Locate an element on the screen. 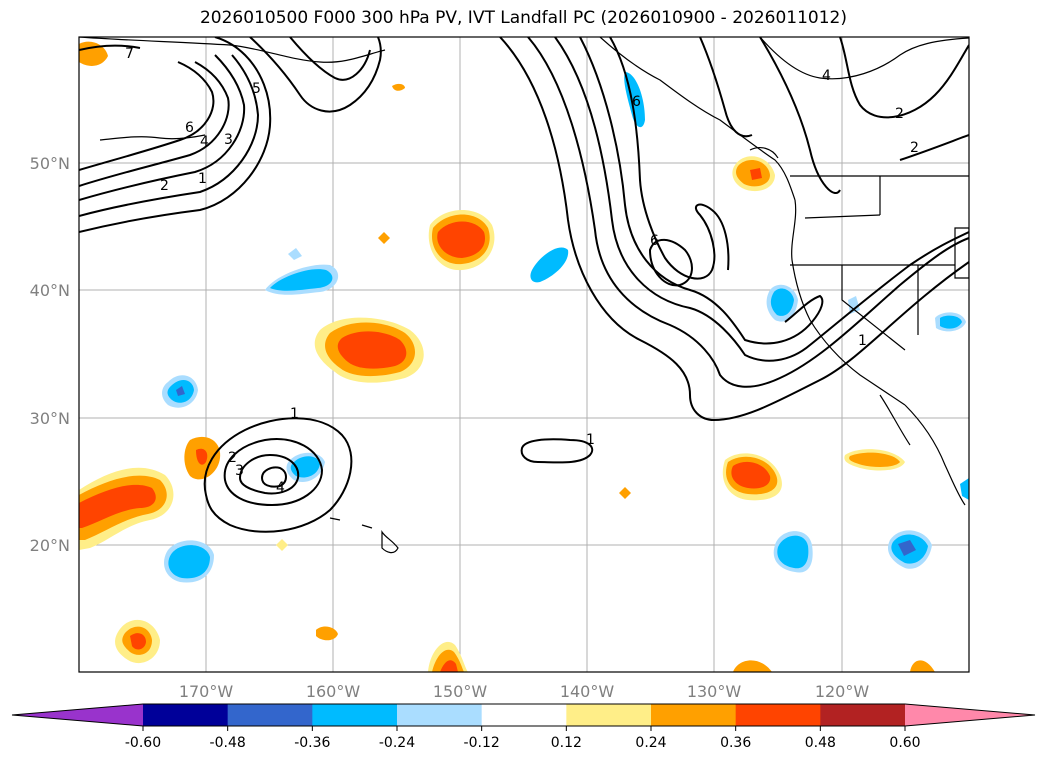  lon-label: 150°W is located at coordinates (460, 691).